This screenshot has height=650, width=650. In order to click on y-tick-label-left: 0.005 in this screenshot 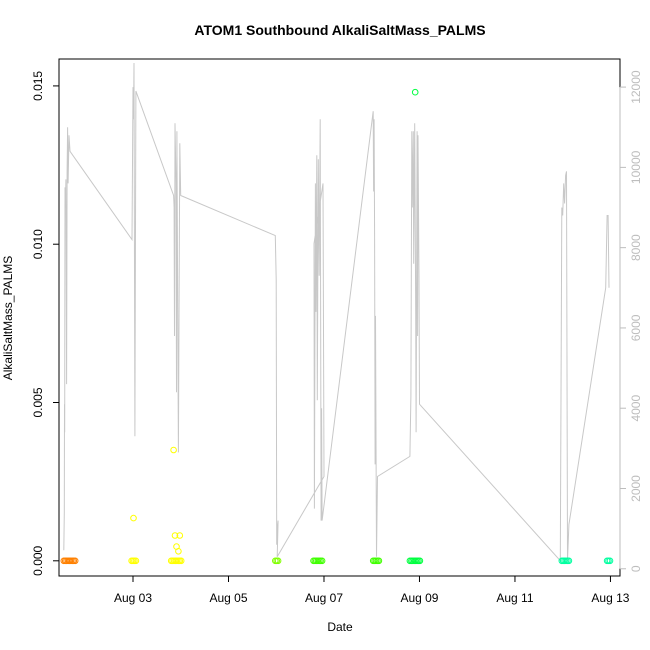, I will do `click(38, 402)`.